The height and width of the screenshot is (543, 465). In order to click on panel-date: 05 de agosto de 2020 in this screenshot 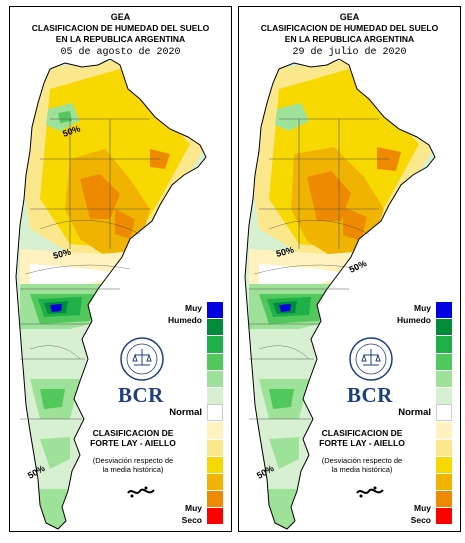, I will do `click(120, 52)`.